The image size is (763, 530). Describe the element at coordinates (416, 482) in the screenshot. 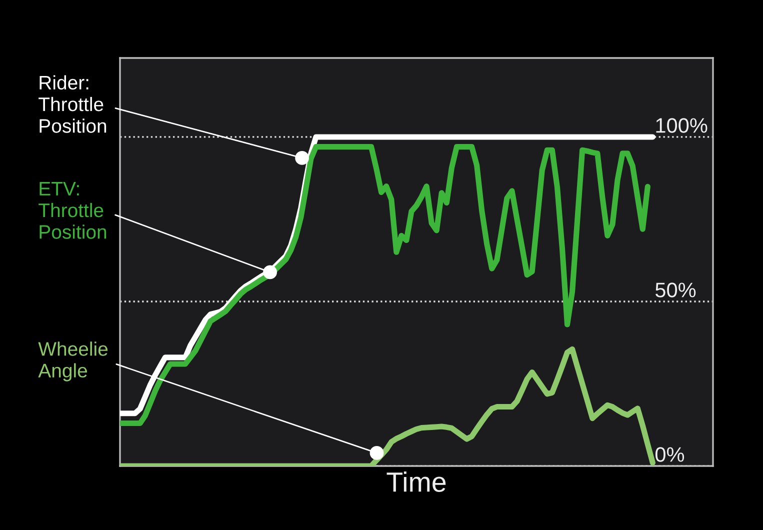

I see `x-axis-title: Time` at that location.